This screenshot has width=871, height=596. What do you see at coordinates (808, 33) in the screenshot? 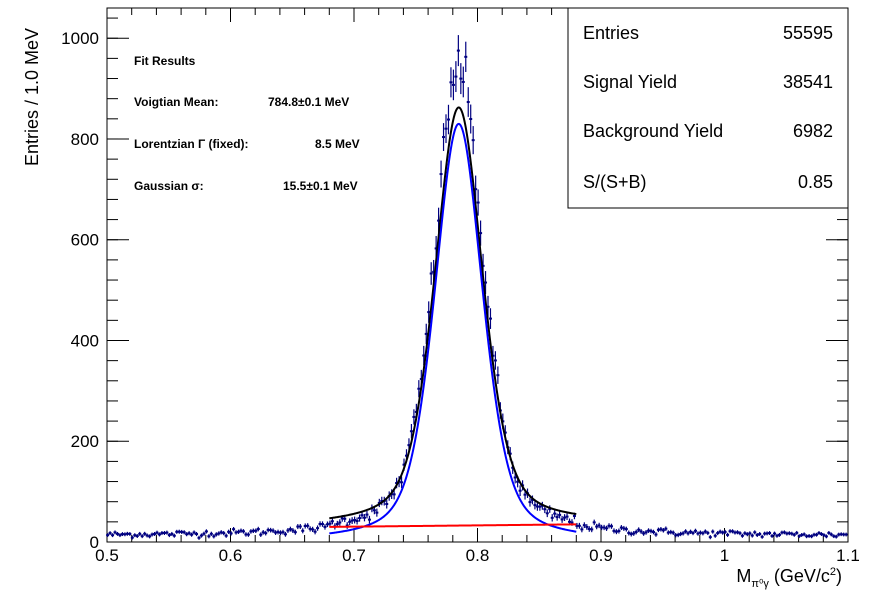
I see `stats-entries-value: 55595` at bounding box center [808, 33].